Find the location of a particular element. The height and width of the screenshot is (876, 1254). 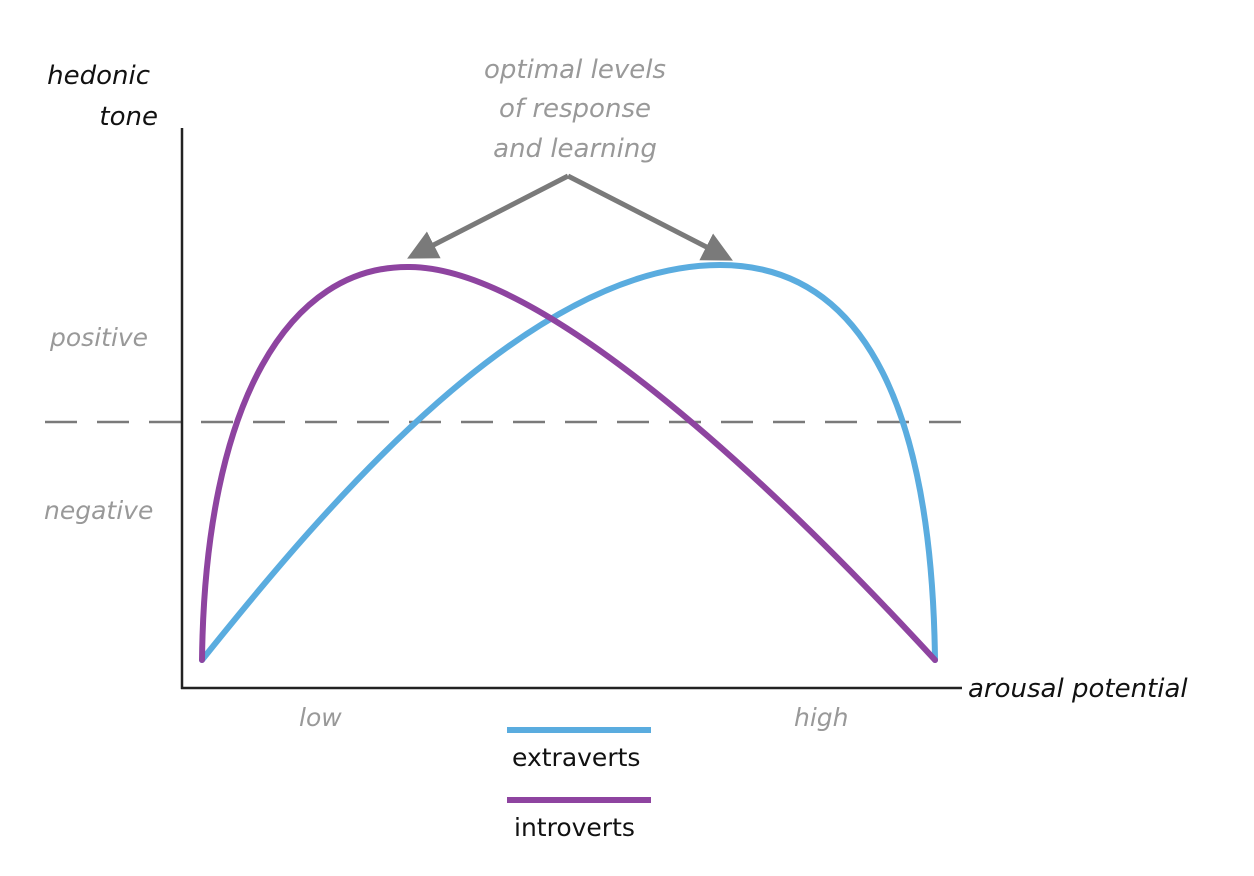

annotation-line2: of response is located at coordinates (575, 109).